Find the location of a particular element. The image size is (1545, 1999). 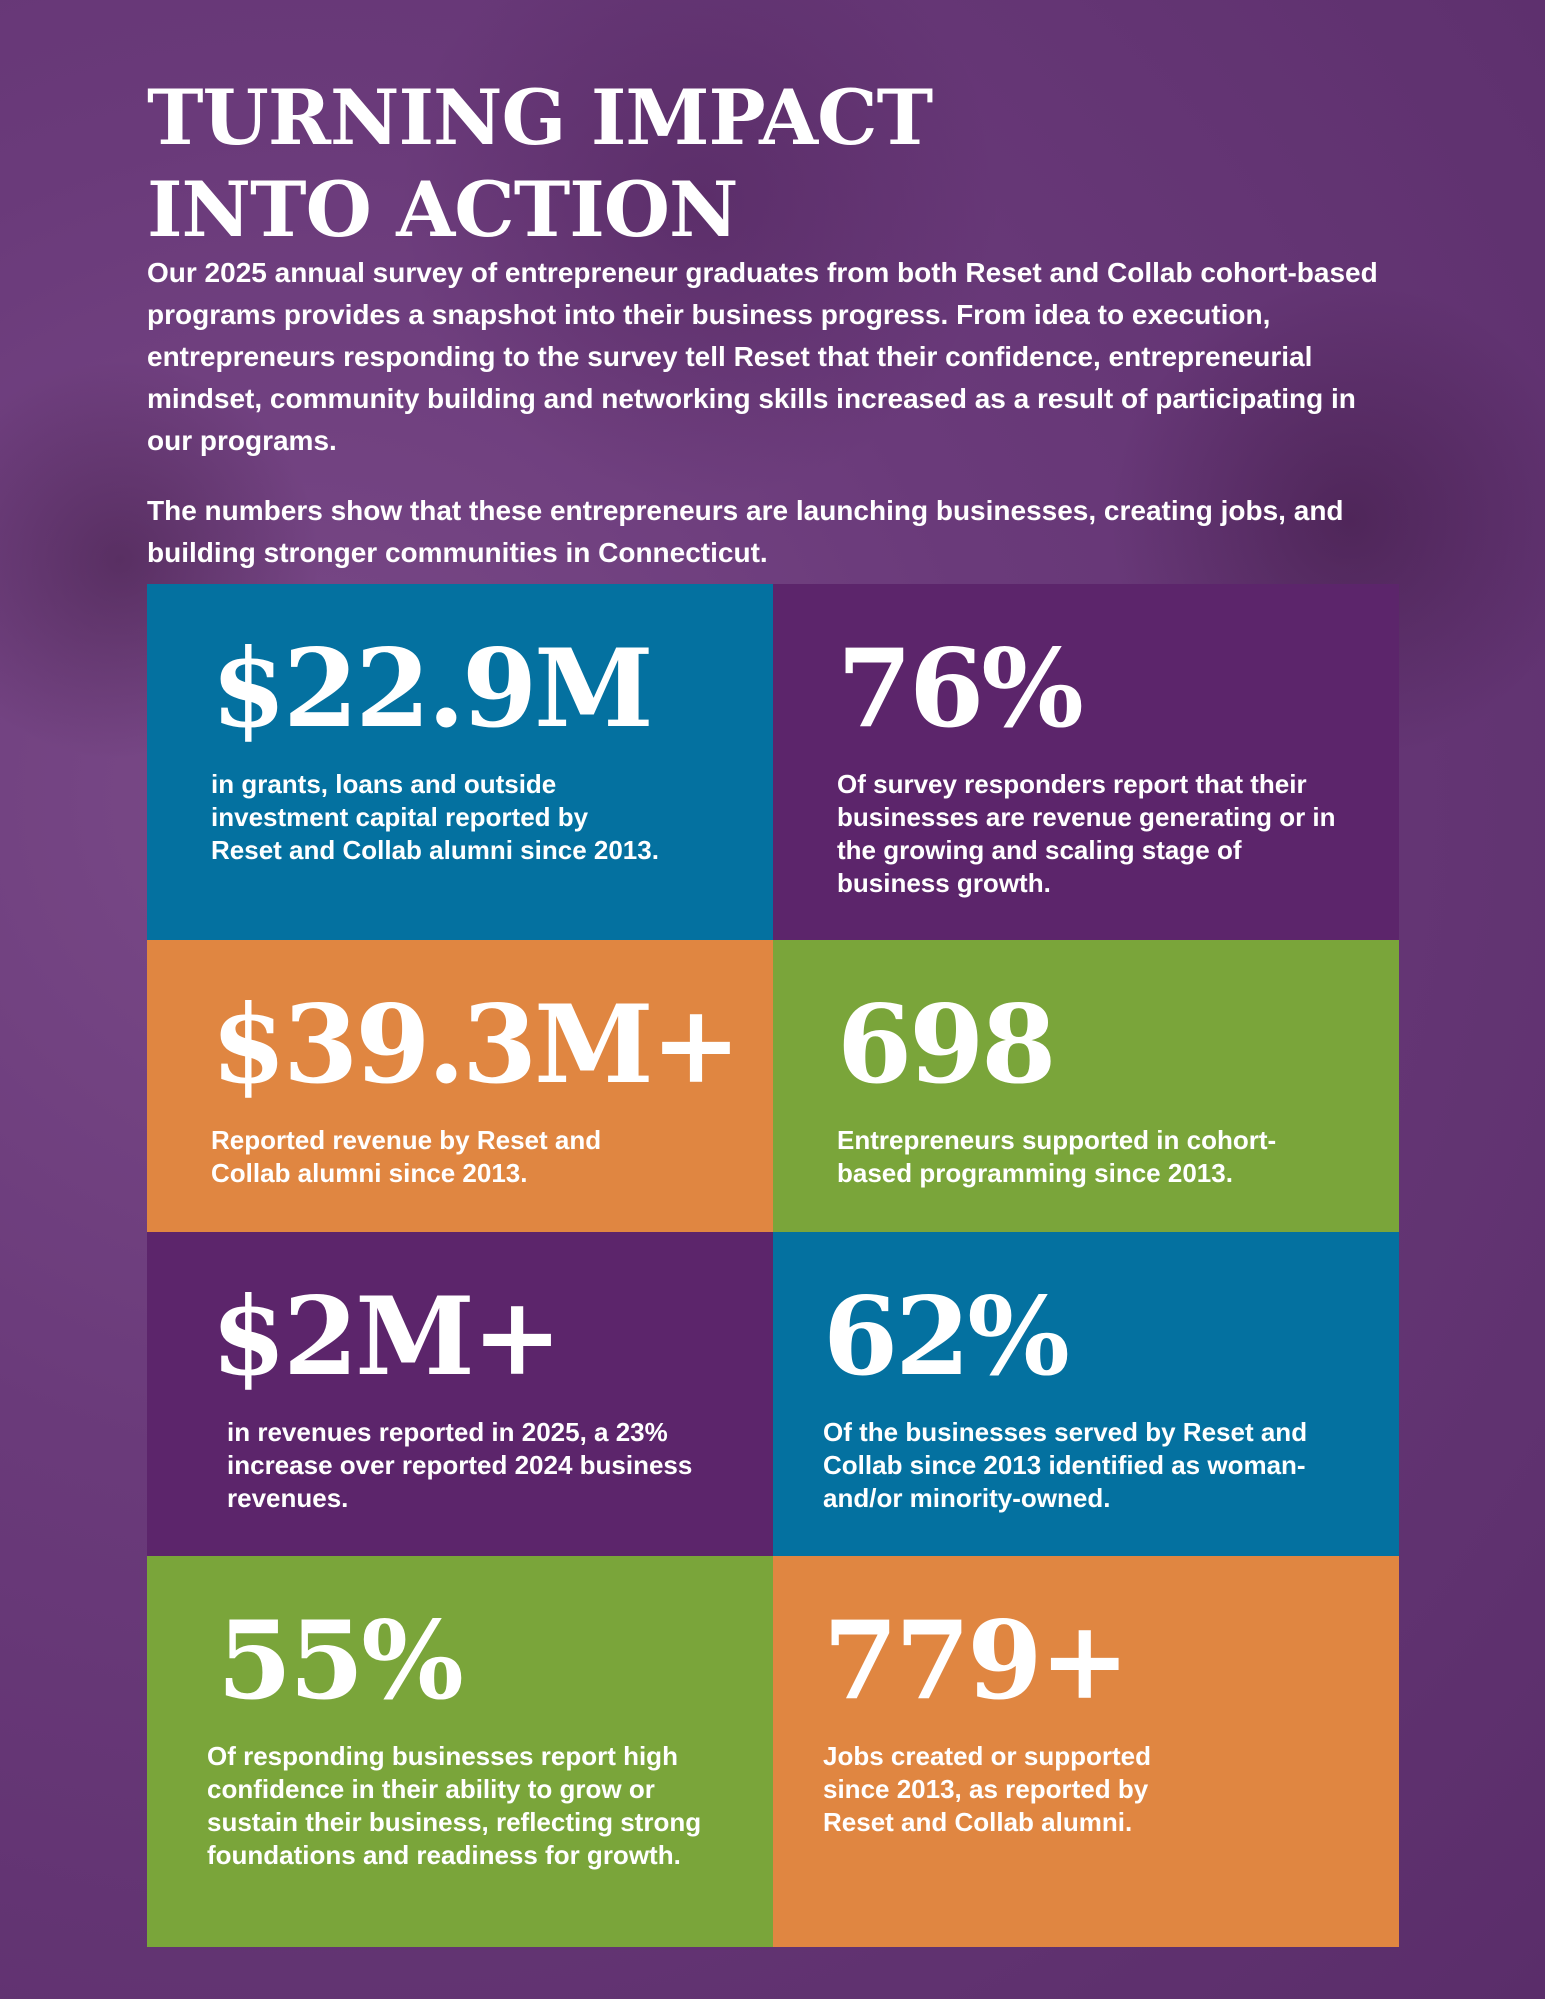

stat-figure: $22.9M is located at coordinates (432, 689).